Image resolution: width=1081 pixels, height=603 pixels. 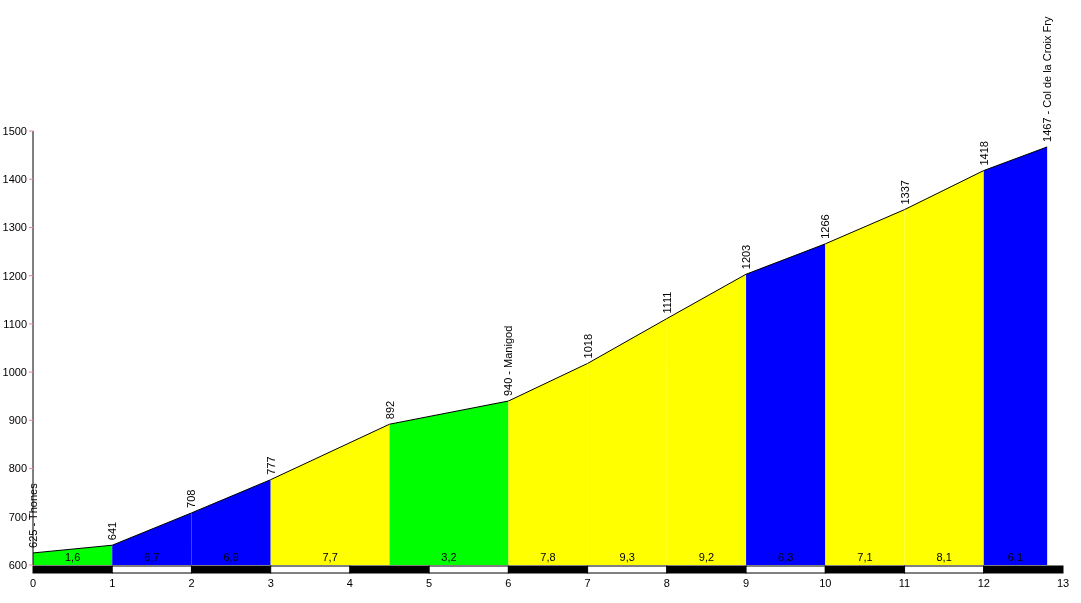 I want to click on annotation: 1266, so click(x=825, y=226).